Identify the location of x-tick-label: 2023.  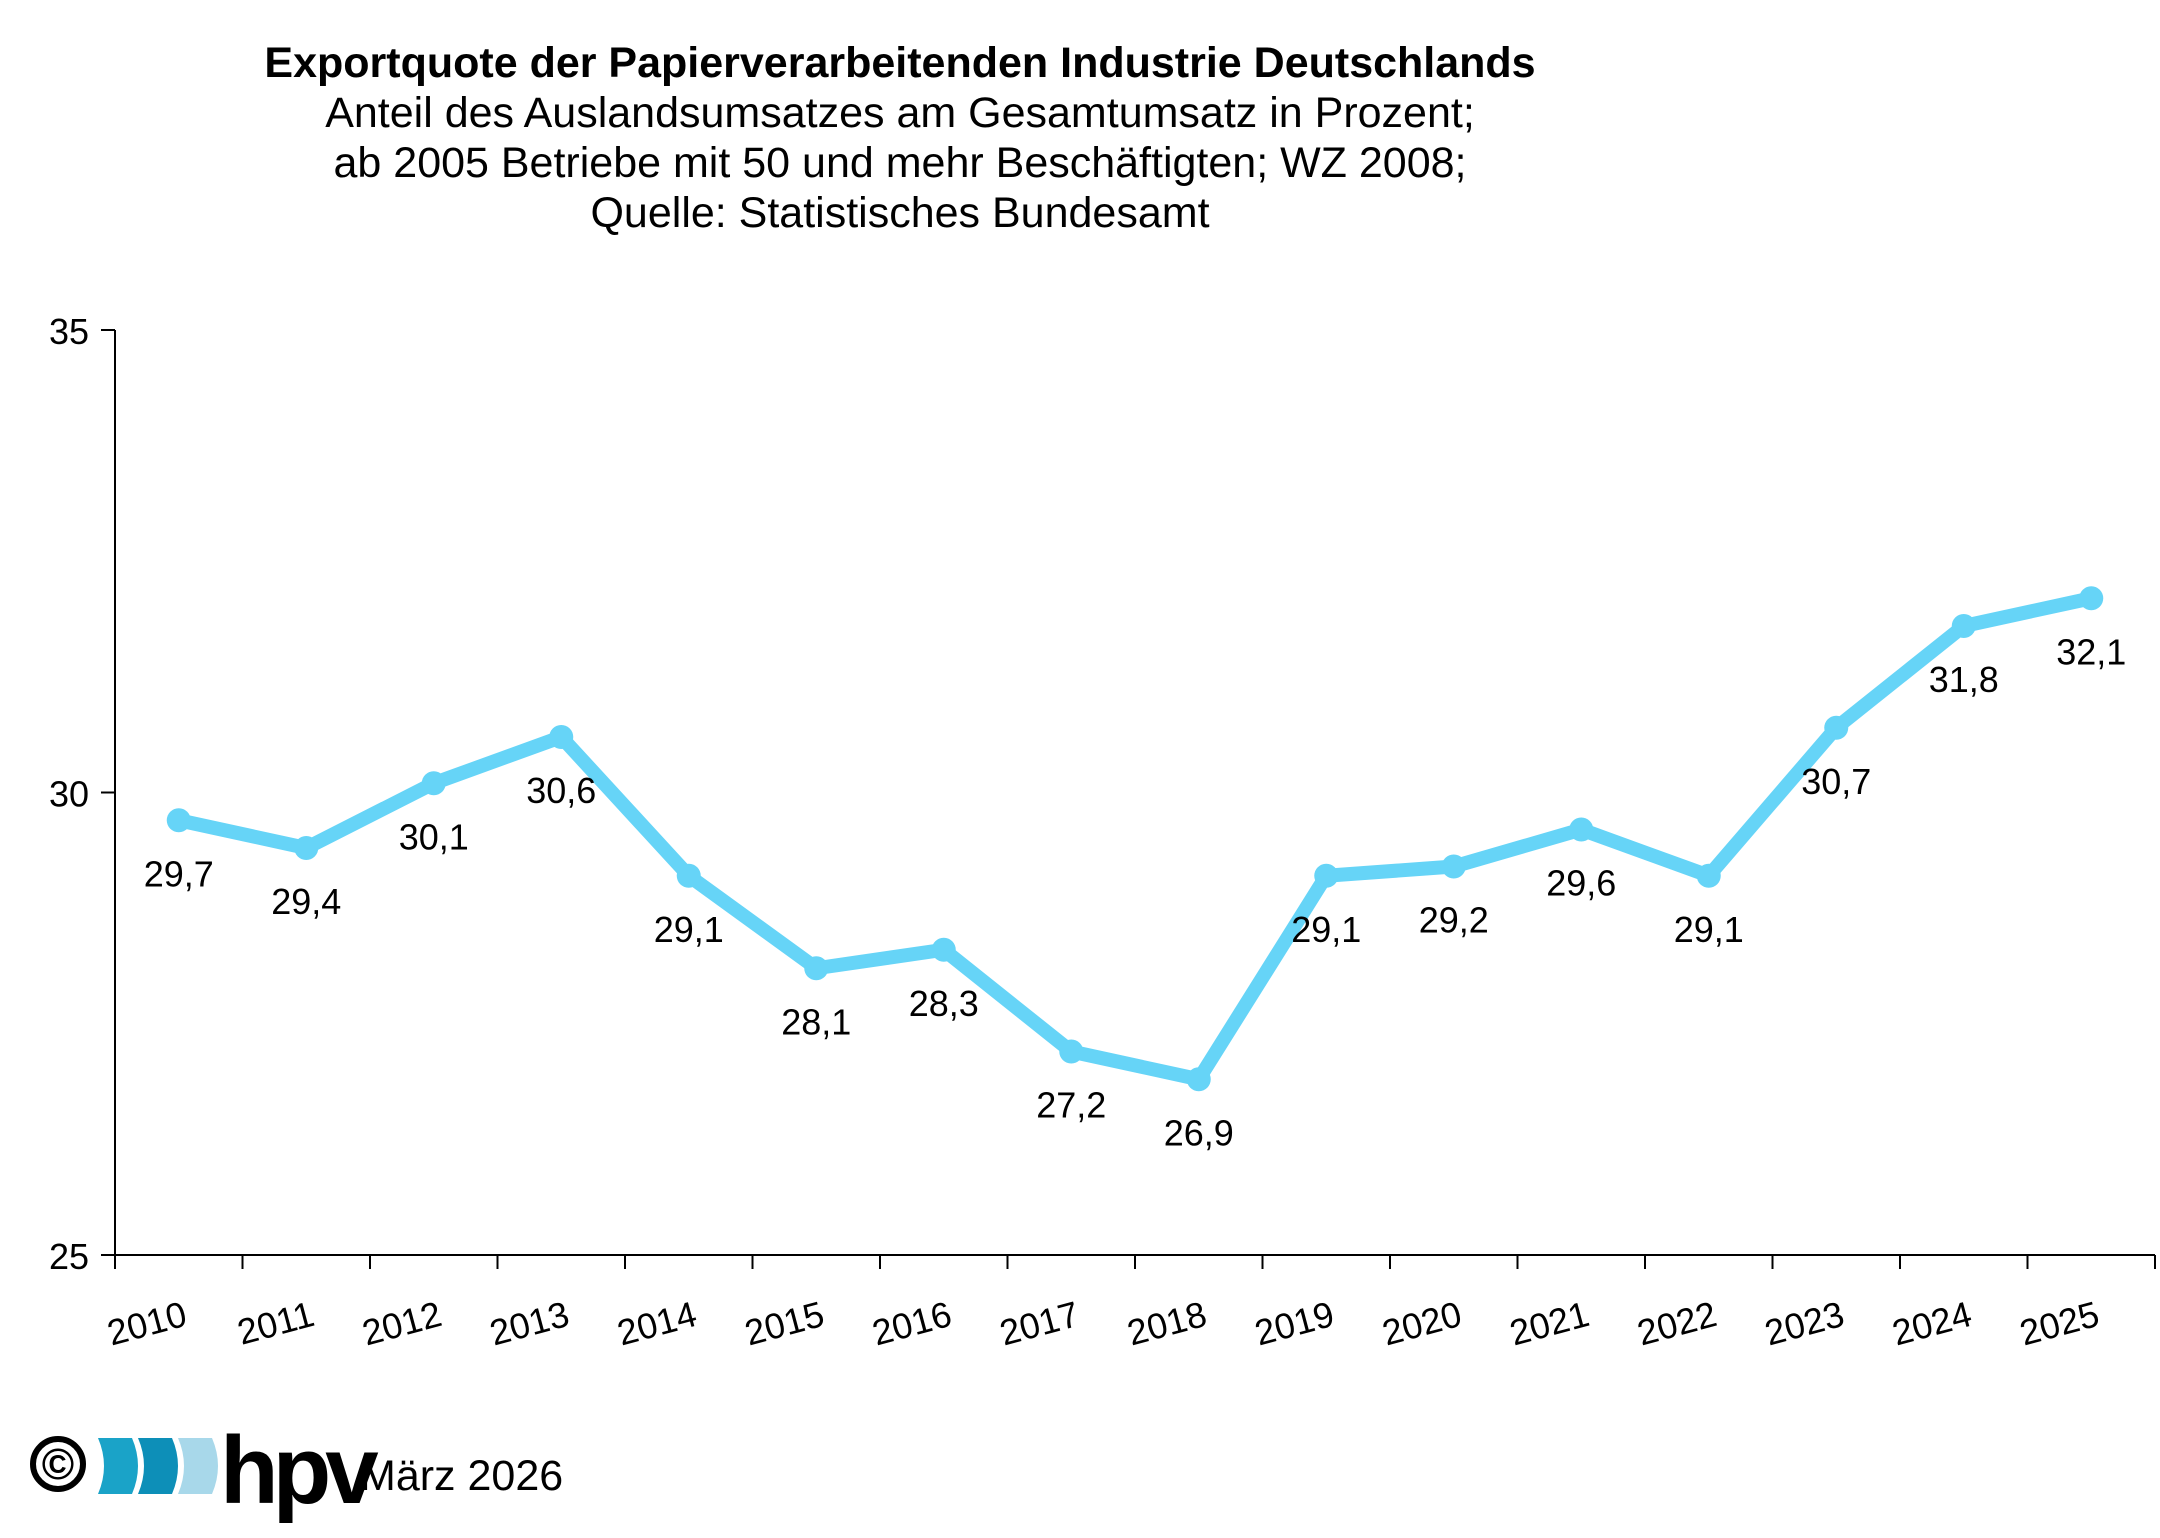
(1804, 1323).